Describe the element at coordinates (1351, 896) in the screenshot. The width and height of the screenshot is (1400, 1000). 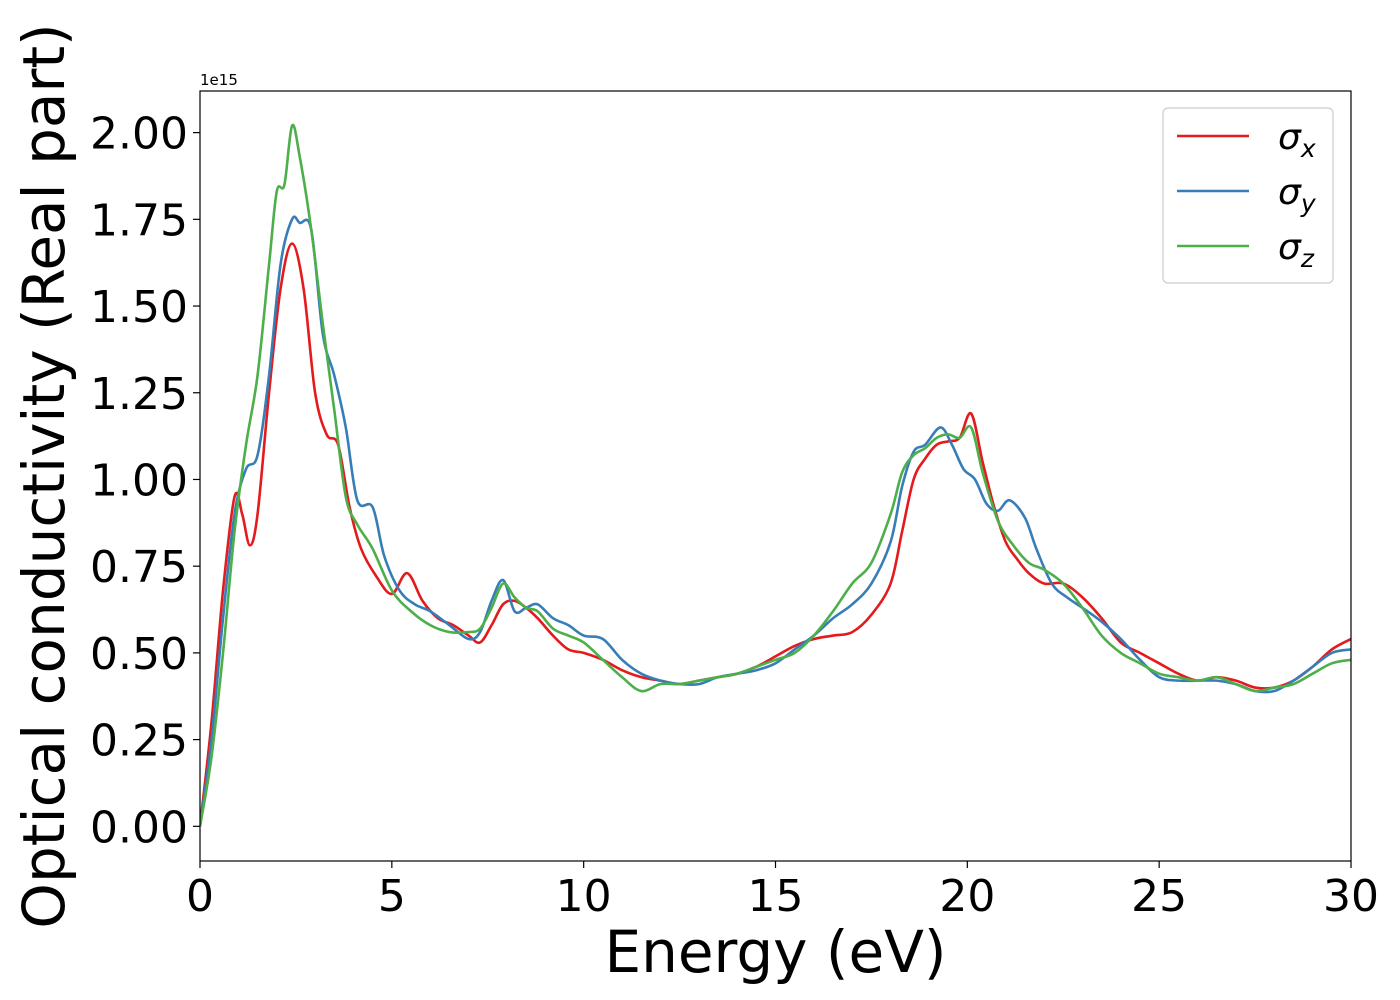
I see `x-tick-label: 30` at that location.